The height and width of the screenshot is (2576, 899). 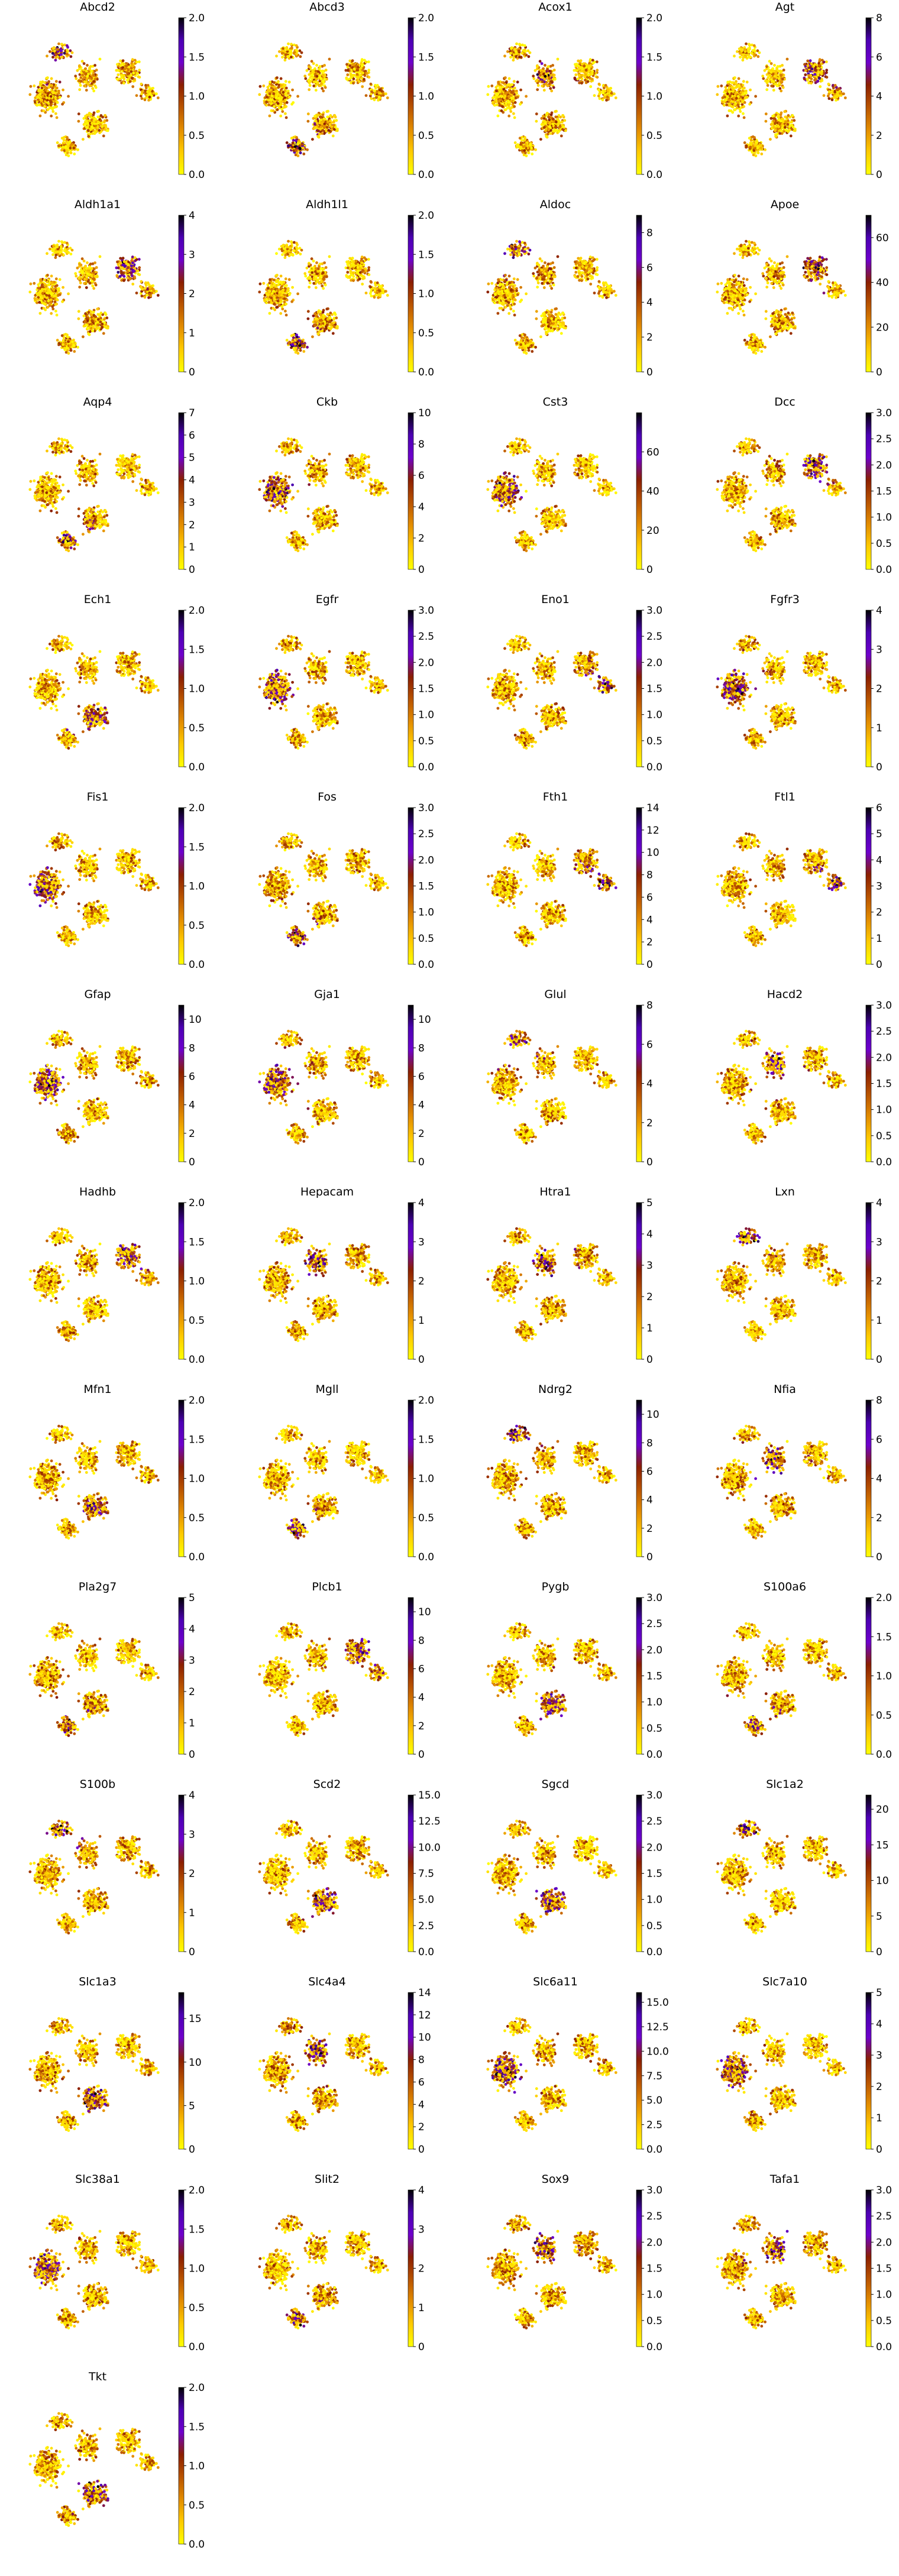 I want to click on panel-abcd2: Abcd20.00.51.01.52.0, so click(x=116, y=91).